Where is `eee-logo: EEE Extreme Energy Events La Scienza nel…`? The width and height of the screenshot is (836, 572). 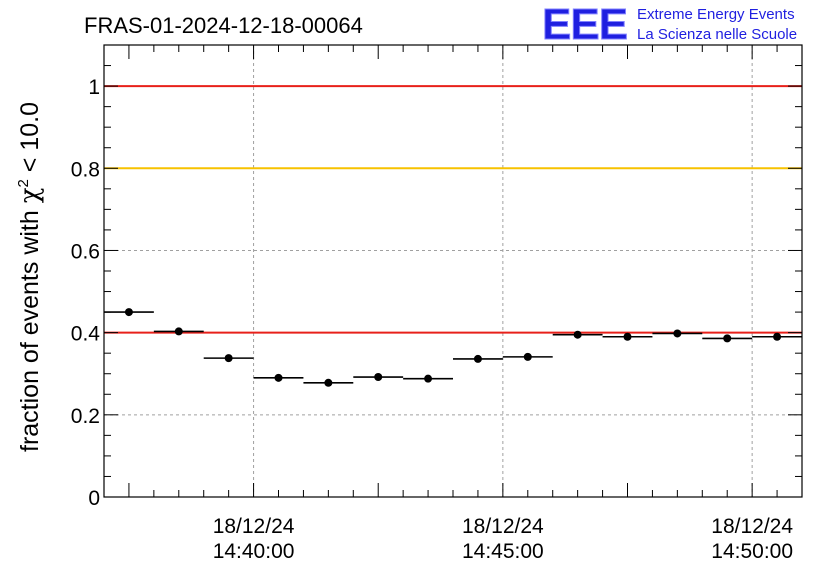 eee-logo: EEE Extreme Energy Events La Scienza nel… is located at coordinates (670, 25).